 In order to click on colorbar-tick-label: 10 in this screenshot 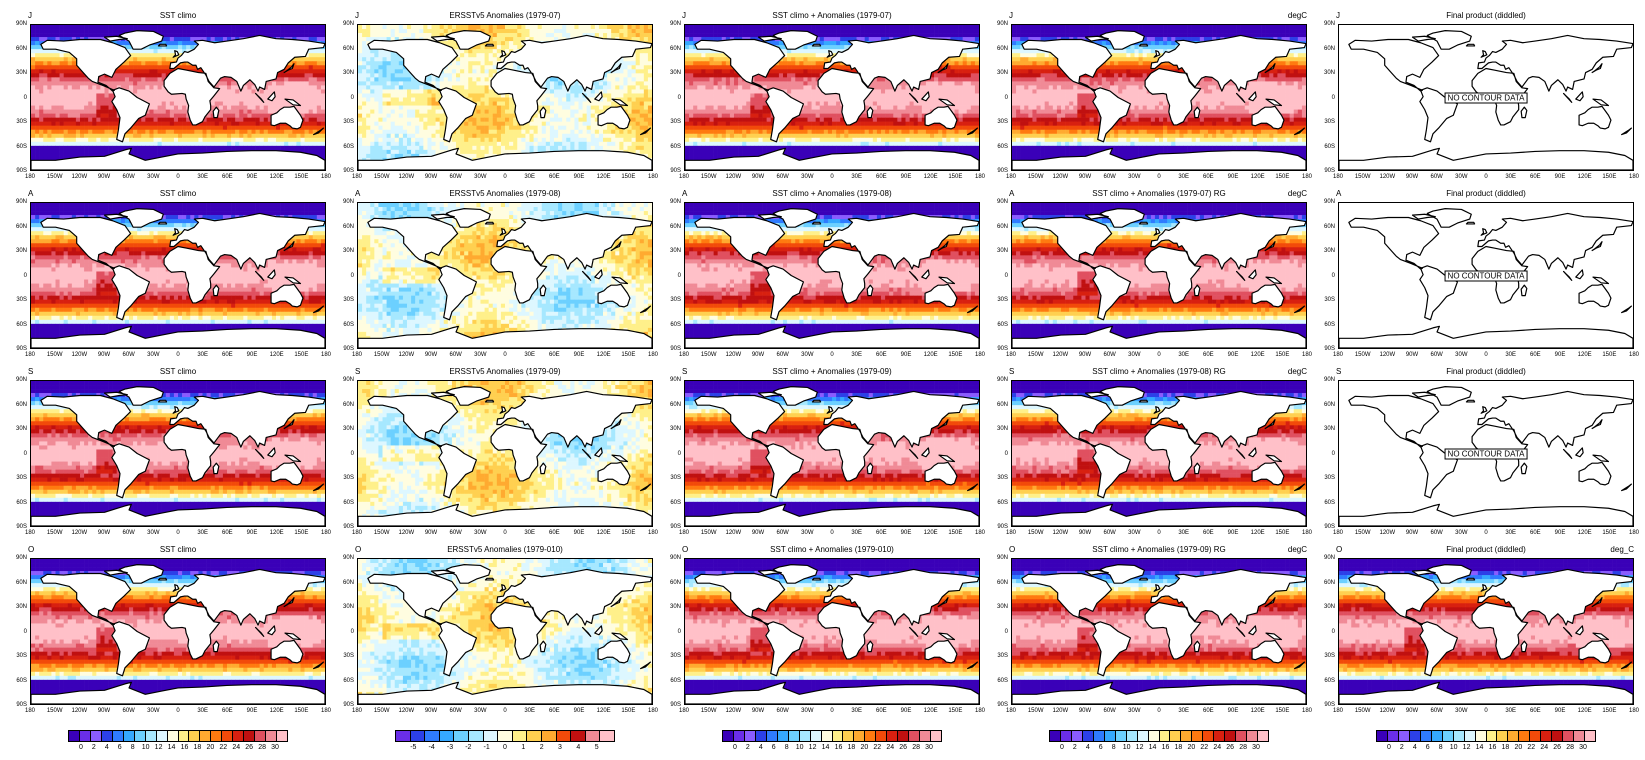, I will do `click(800, 747)`.